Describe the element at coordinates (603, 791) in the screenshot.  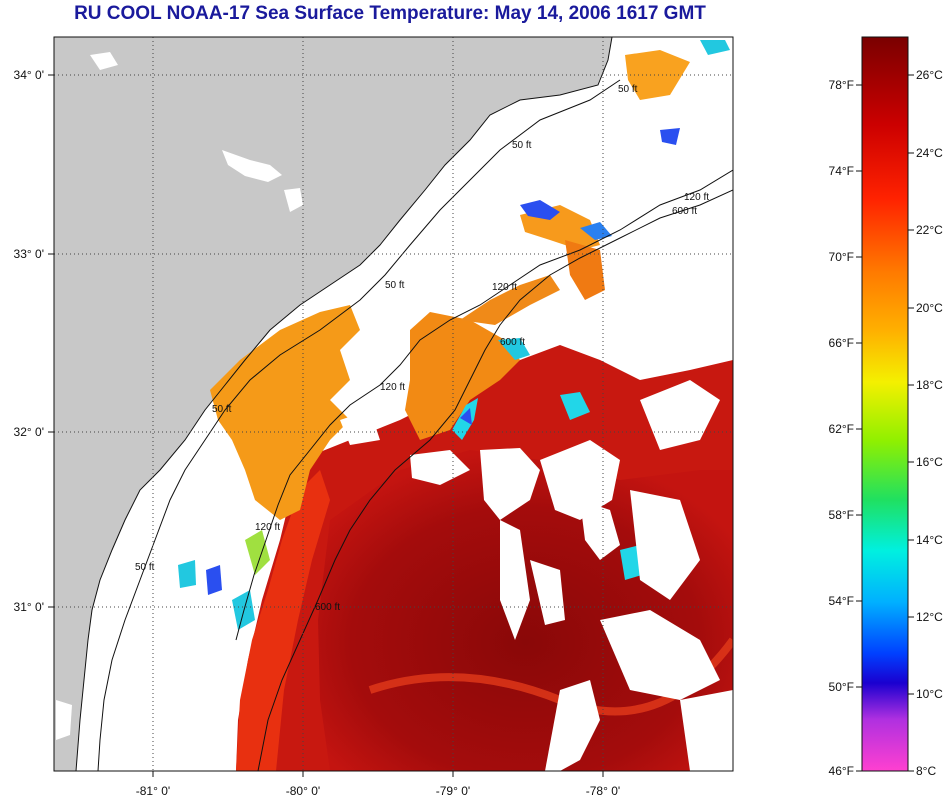
I see `lon-label: -78° 0'` at that location.